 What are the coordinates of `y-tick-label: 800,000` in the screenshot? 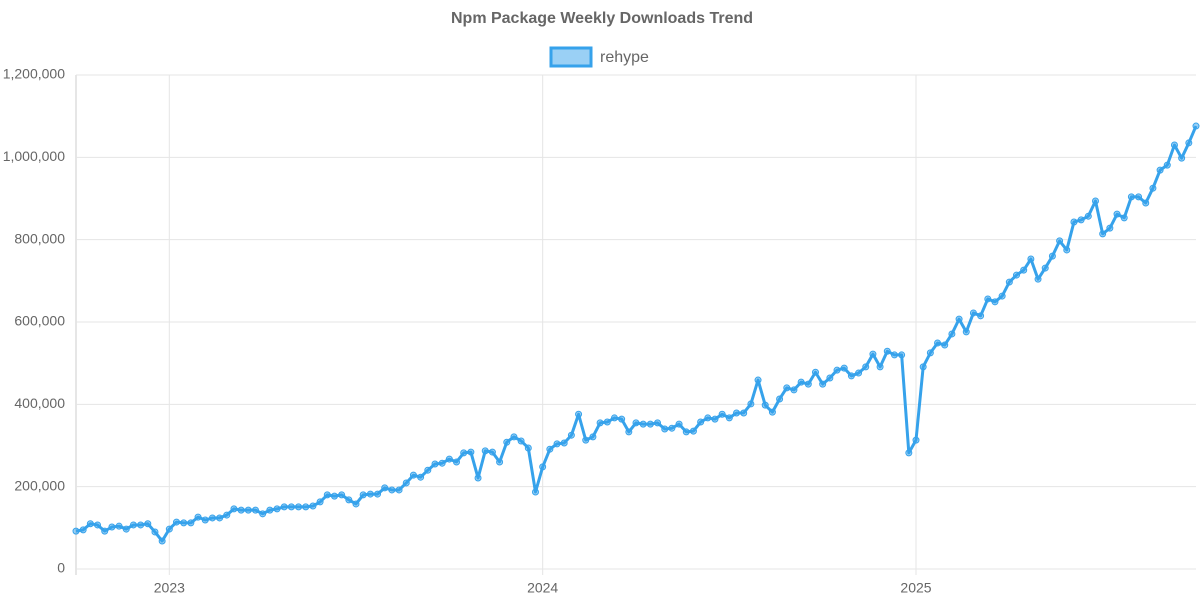 It's located at (39, 238).